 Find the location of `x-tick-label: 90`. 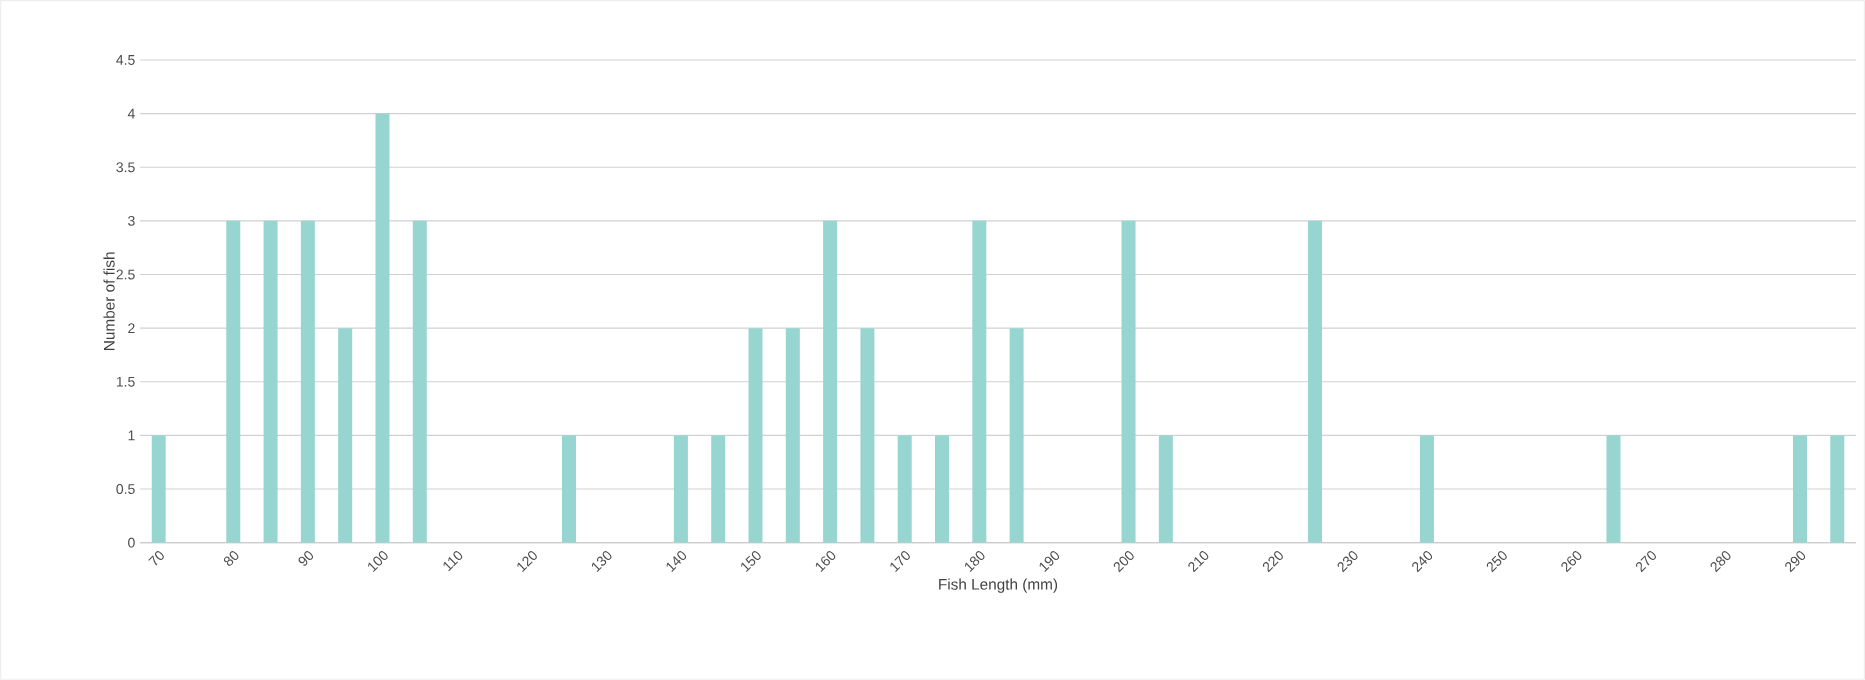

x-tick-label: 90 is located at coordinates (306, 558).